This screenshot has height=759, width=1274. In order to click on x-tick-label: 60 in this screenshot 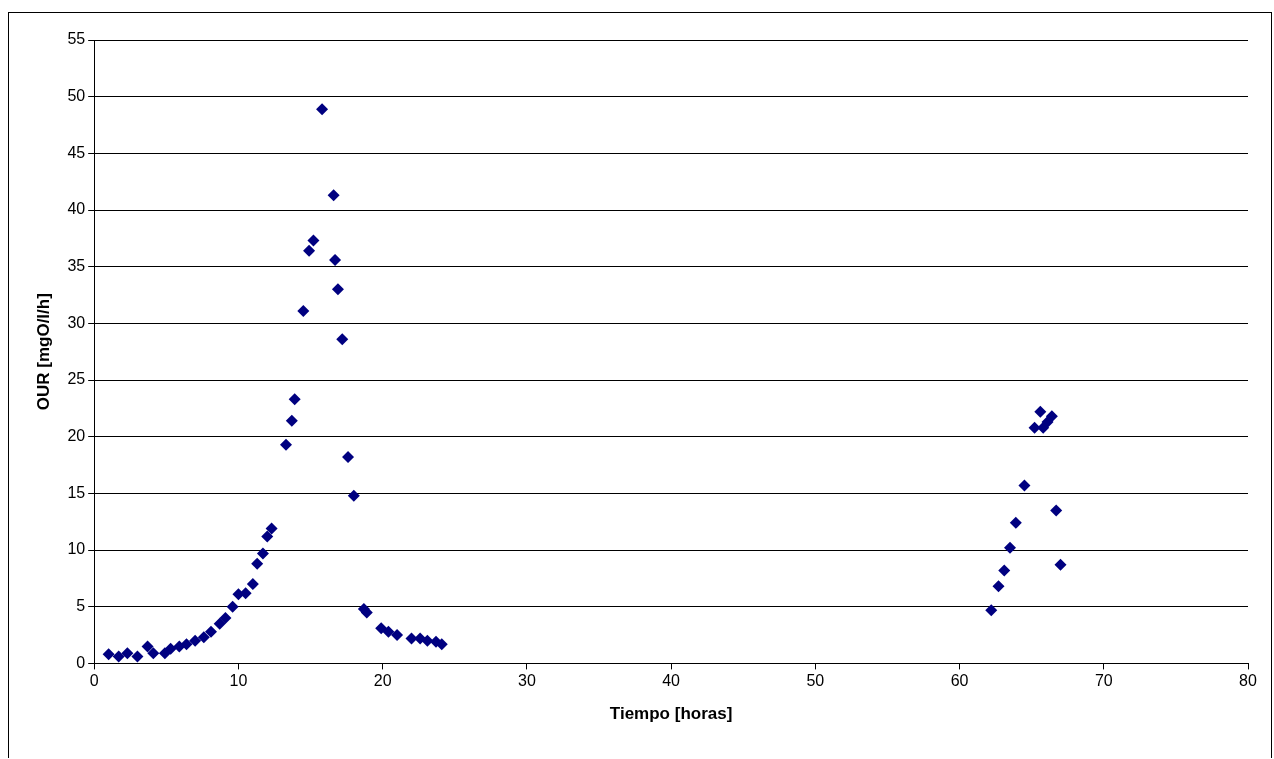, I will do `click(959, 681)`.